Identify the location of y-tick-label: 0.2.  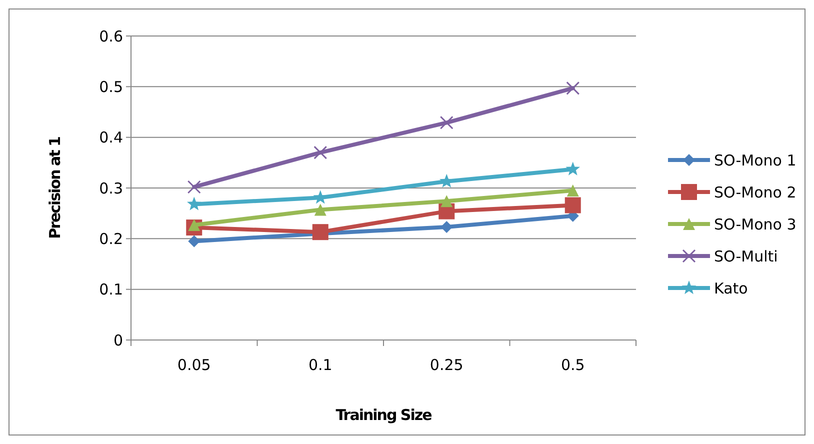
(111, 239).